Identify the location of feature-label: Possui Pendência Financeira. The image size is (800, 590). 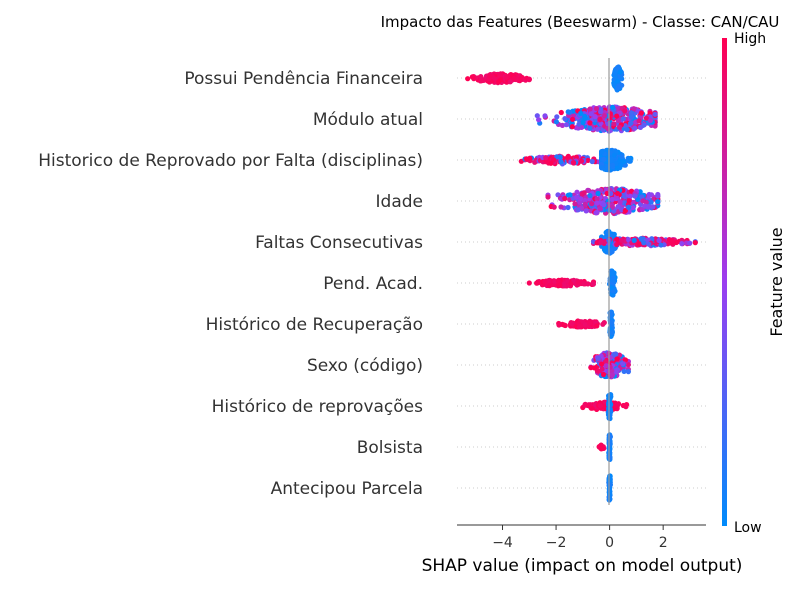
(303, 79).